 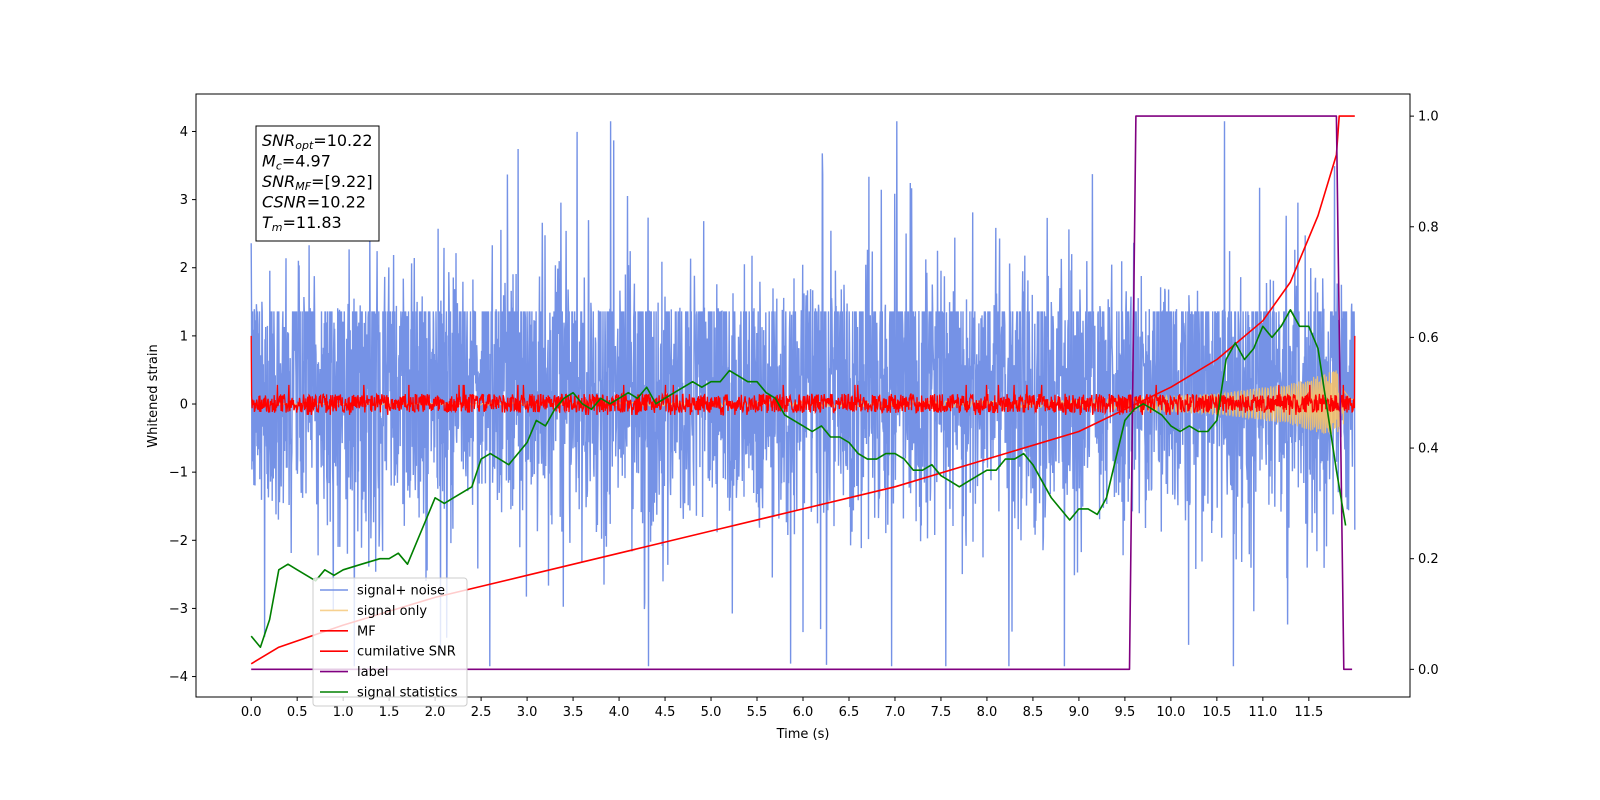 I want to click on y-left-tick-label: −4, so click(x=178, y=677).